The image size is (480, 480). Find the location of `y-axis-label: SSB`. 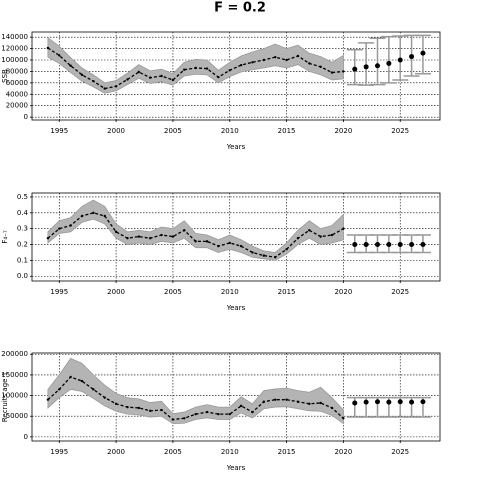

y-axis-label: SSB is located at coordinates (5, 76).